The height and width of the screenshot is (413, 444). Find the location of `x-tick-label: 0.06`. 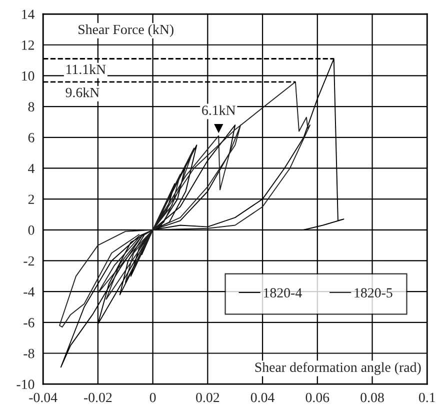

x-tick-label: 0.06 is located at coordinates (318, 397).